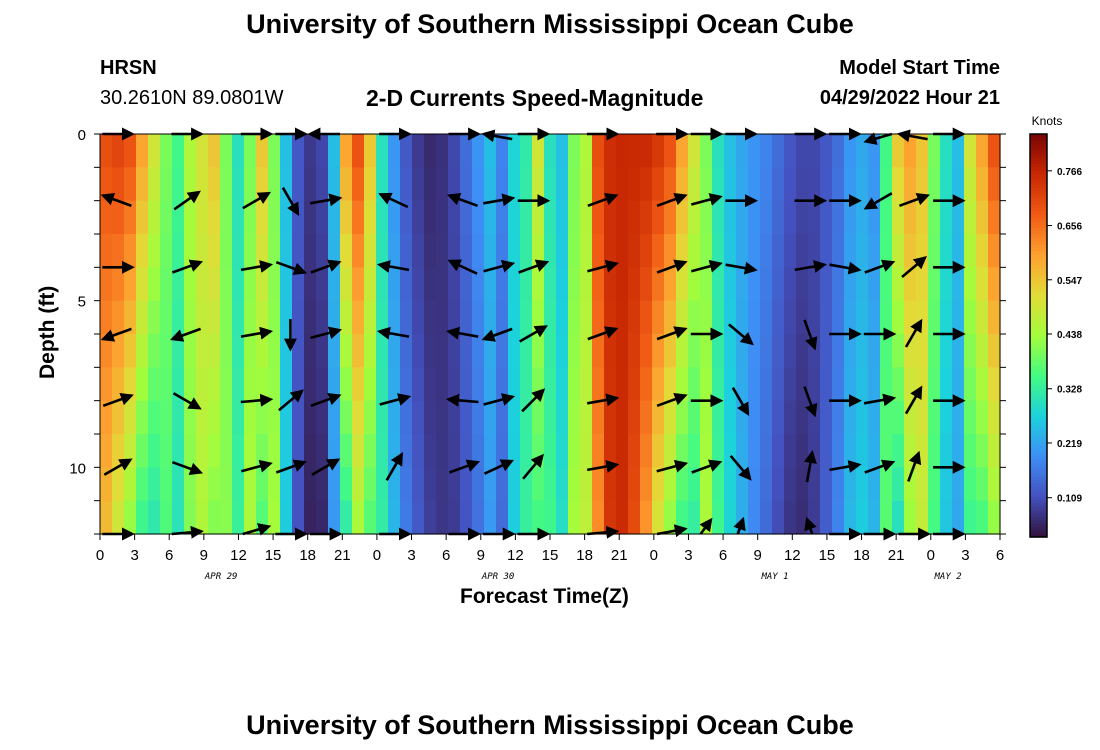 Image resolution: width=1100 pixels, height=750 pixels. I want to click on station-name: HRSN, so click(128, 68).